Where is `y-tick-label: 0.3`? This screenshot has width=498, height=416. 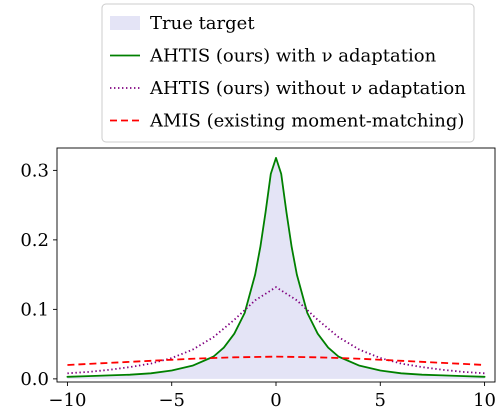
y-tick-label: 0.3 is located at coordinates (34, 170).